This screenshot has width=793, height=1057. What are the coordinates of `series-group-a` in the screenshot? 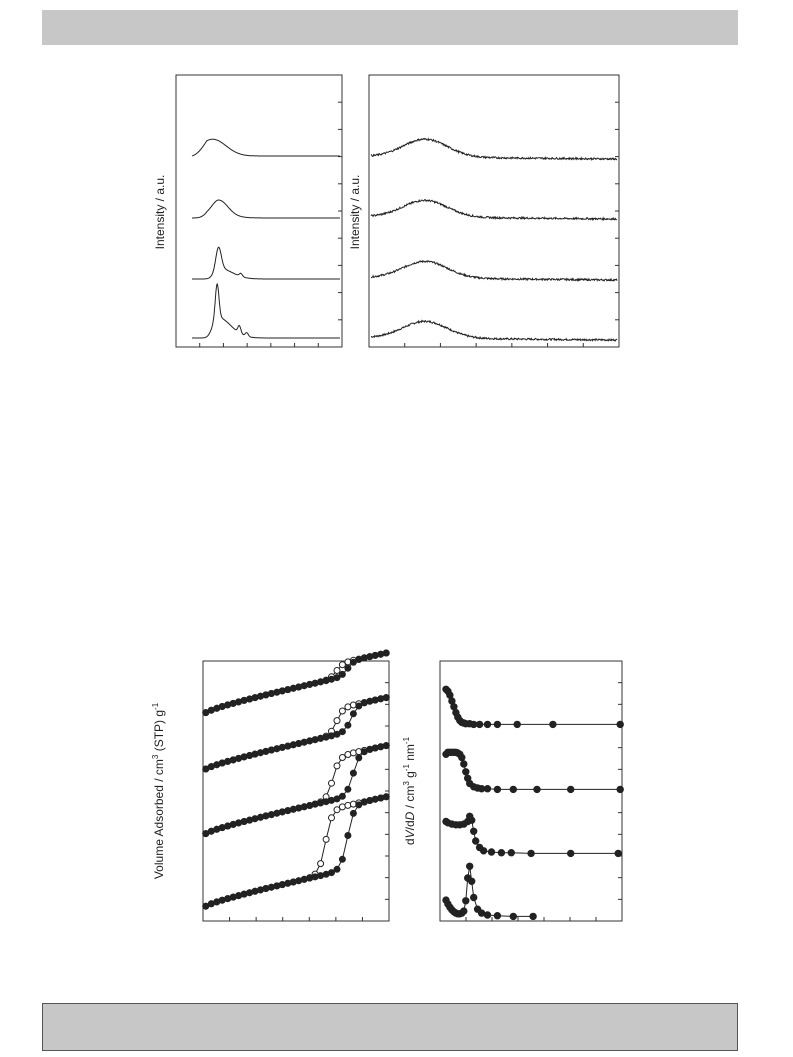 It's located at (265, 238).